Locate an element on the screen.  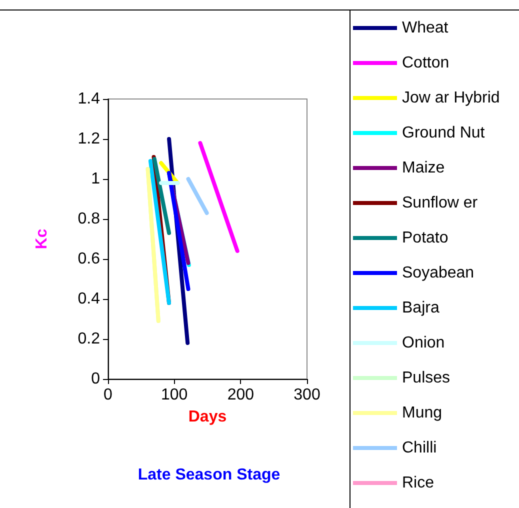
legend-label: Pulses is located at coordinates (426, 378).